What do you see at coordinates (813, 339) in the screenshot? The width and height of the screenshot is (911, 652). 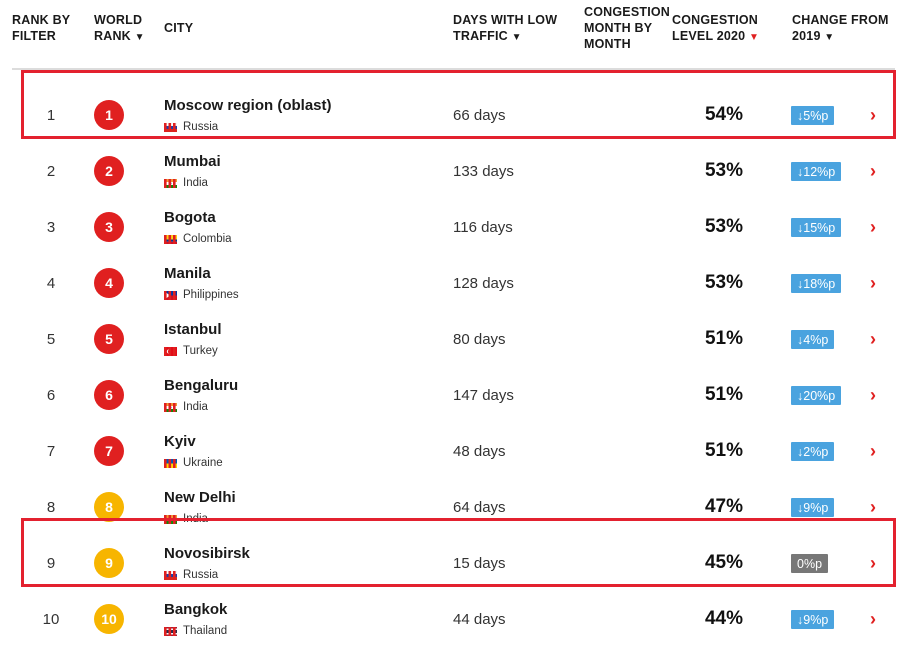 I see `change-badge: ↓4%p` at bounding box center [813, 339].